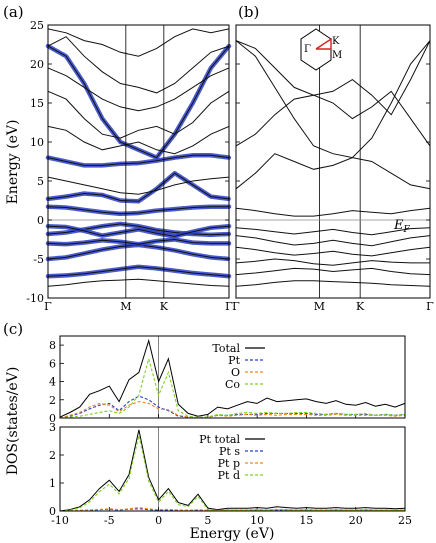  I want to click on y-tick-label: 15, so click(37, 103).